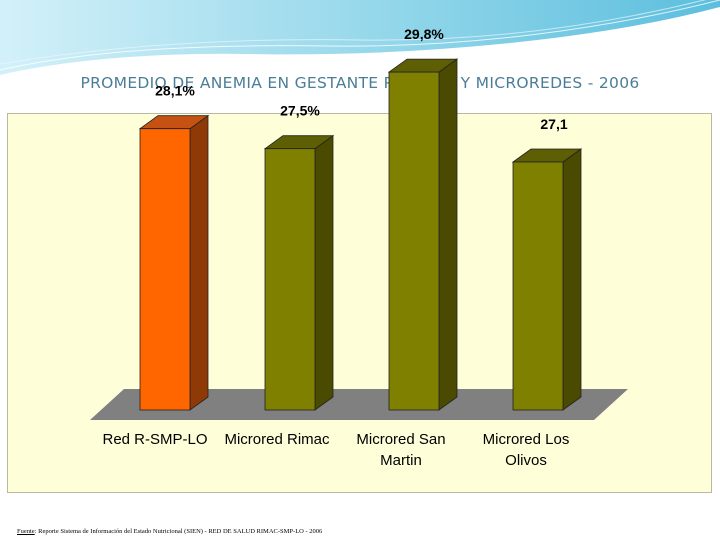 This screenshot has width=720, height=540. Describe the element at coordinates (300, 111) in the screenshot. I see `data-label-2: 27,5%` at that location.